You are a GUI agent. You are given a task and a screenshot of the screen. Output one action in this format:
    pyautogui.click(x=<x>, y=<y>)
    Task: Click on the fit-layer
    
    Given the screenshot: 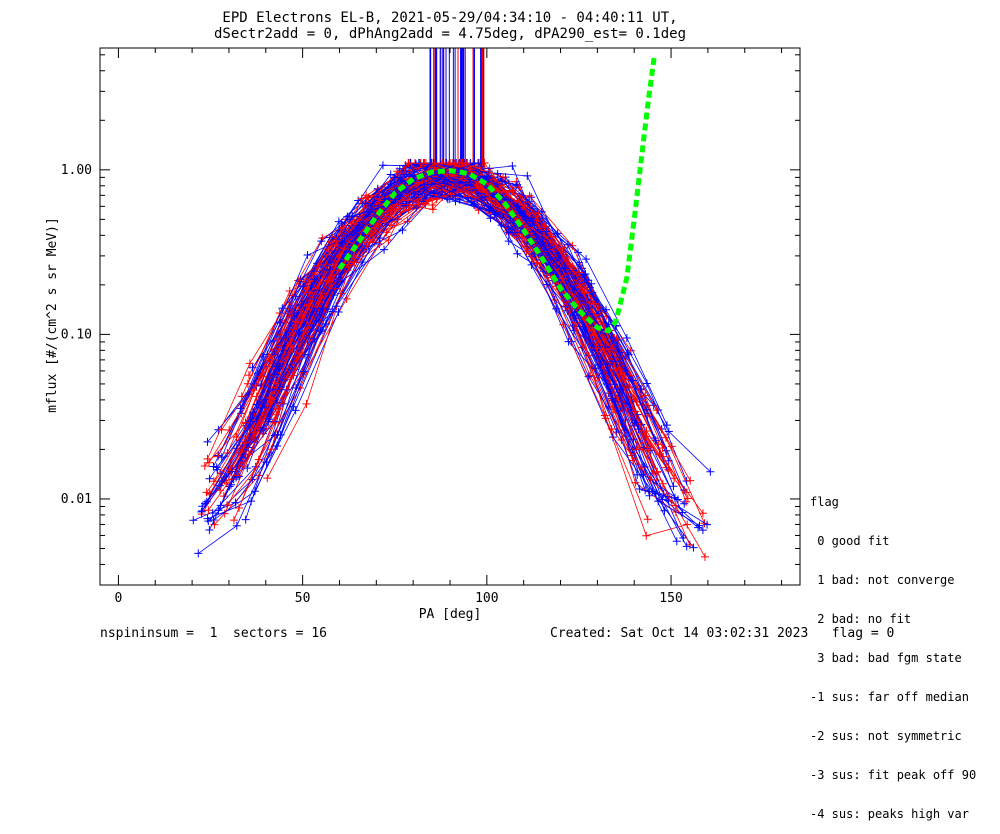 What is the action you would take?
    pyautogui.click(x=497, y=194)
    